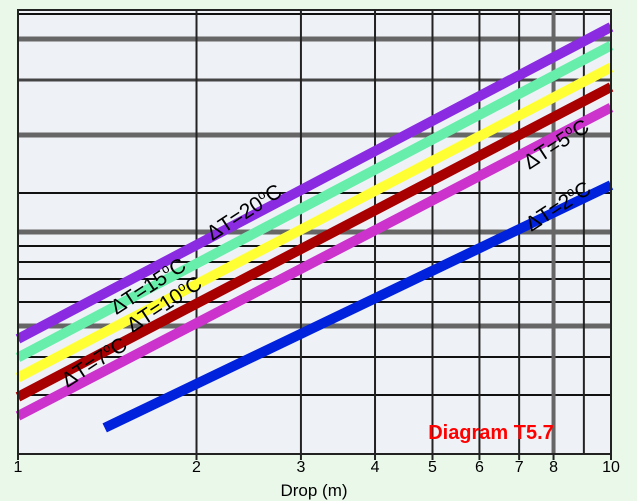 The image size is (637, 501). What do you see at coordinates (375, 467) in the screenshot?
I see `x-tick-label: 4` at bounding box center [375, 467].